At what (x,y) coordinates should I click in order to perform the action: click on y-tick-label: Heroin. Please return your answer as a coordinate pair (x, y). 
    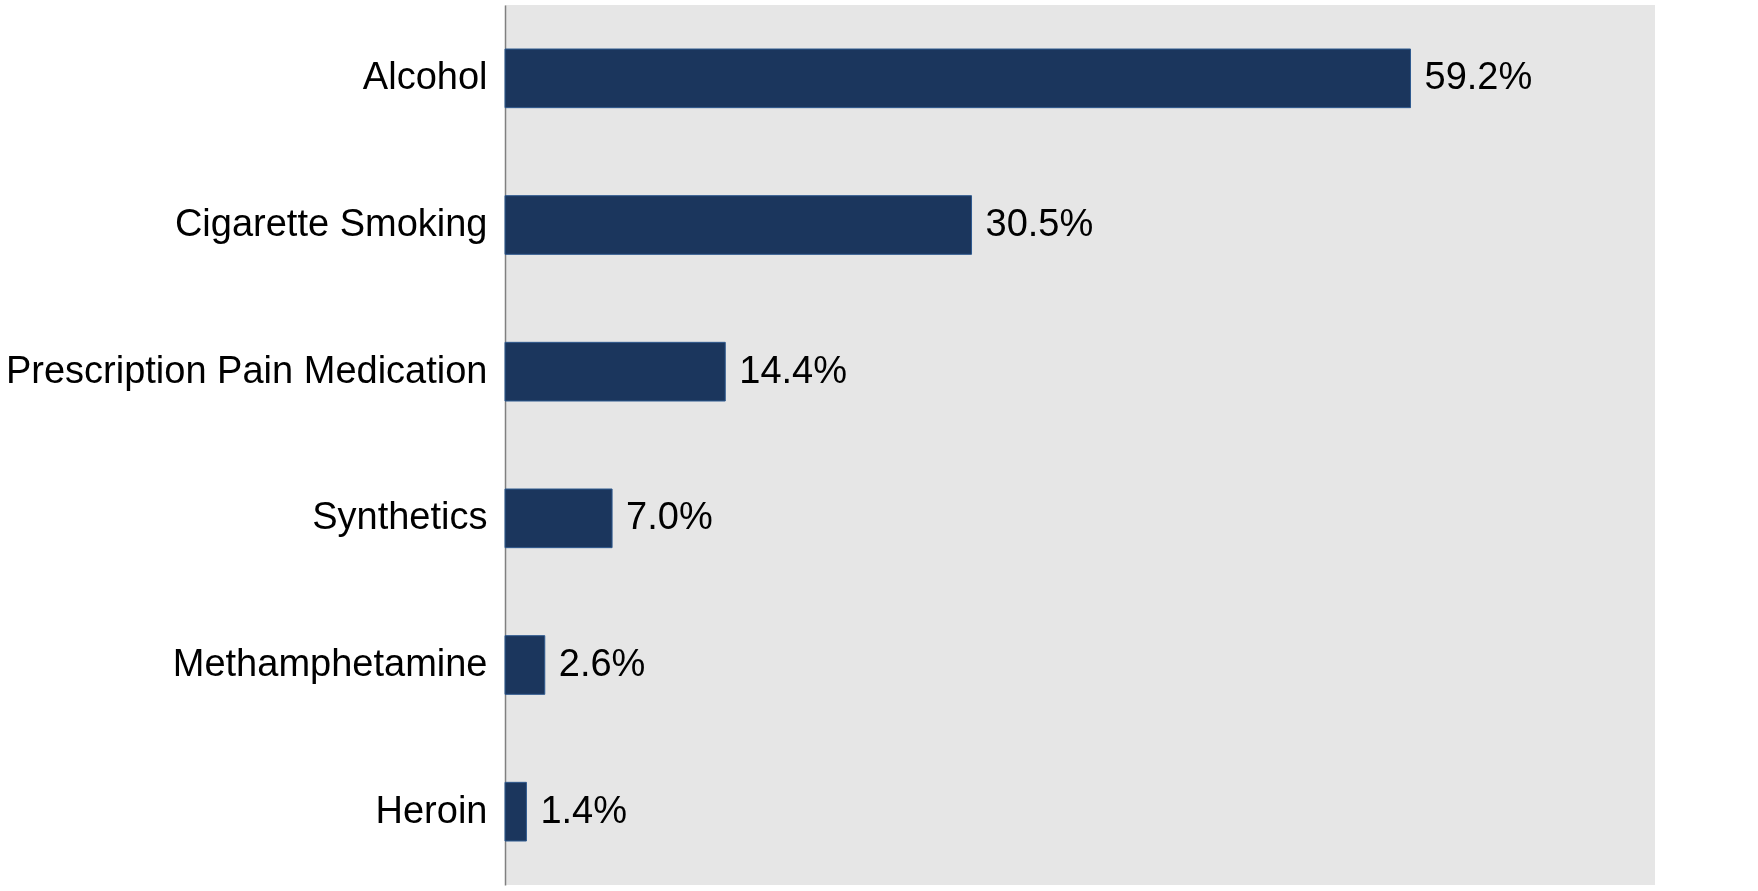
    Looking at the image, I should click on (431, 809).